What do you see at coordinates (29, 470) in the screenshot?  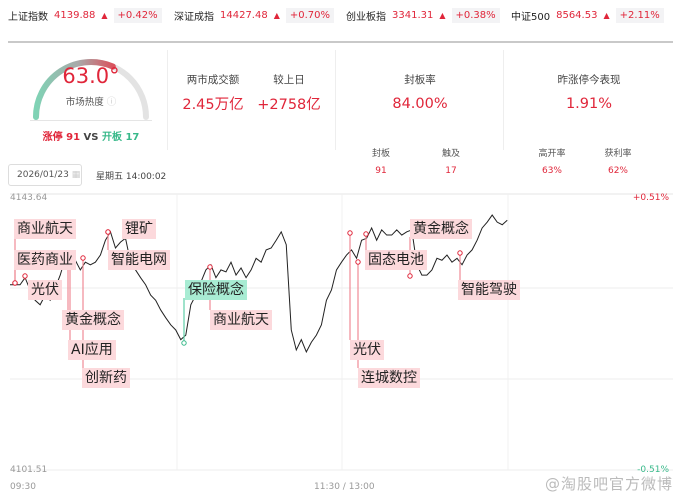 I see `y-min-label: 4101.51` at bounding box center [29, 470].